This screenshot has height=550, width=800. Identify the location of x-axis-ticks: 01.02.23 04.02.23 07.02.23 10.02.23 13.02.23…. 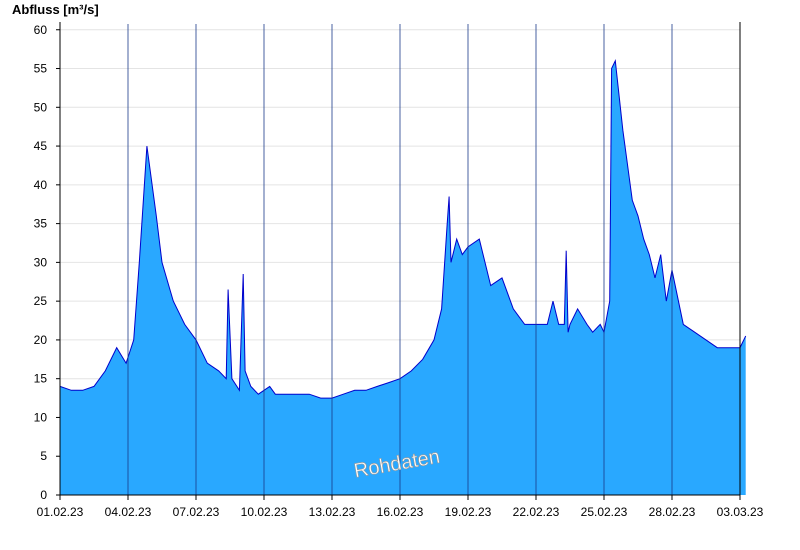
(400, 507).